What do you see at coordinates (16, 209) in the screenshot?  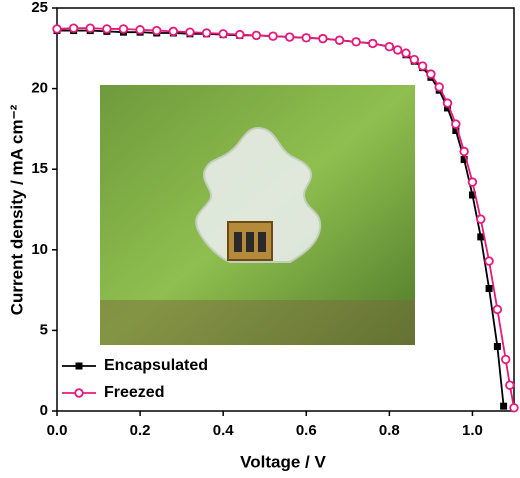 I see `y-axis-label: Current density / mA cm⁻²` at bounding box center [16, 209].